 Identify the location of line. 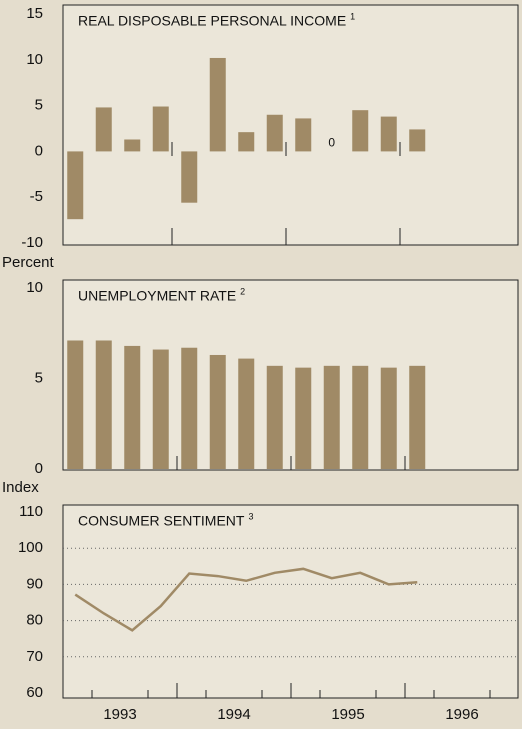
(246, 599).